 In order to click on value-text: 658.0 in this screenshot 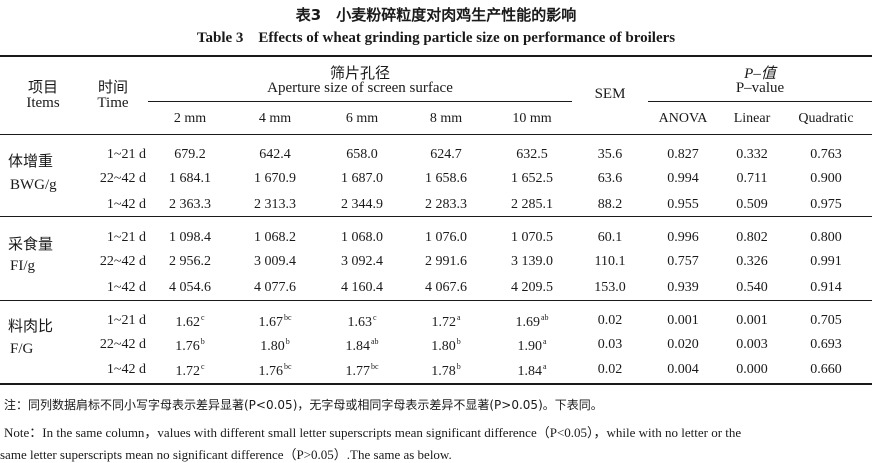, I will do `click(362, 154)`.